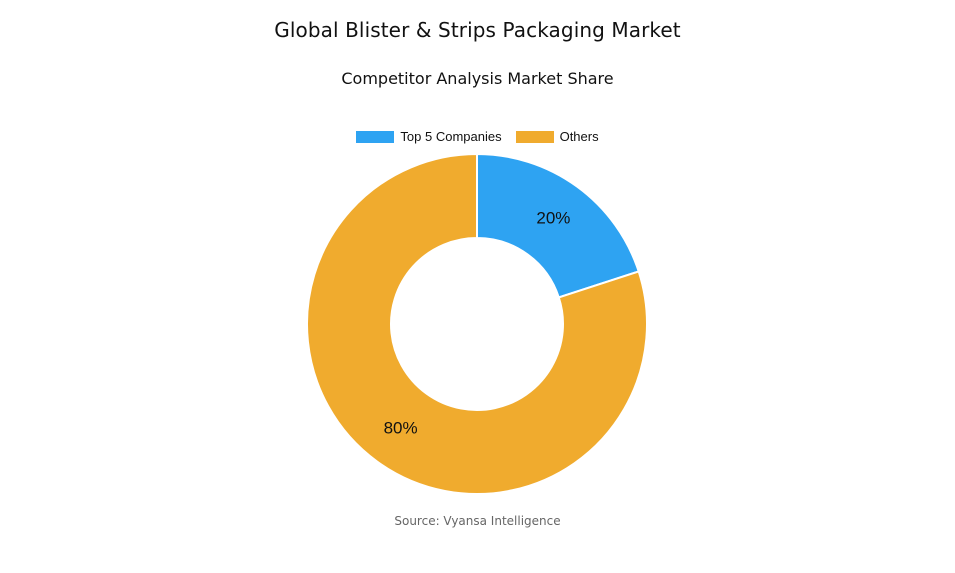 This screenshot has width=955, height=573. Describe the element at coordinates (579, 136) in the screenshot. I see `legend-label-others: Others` at that location.